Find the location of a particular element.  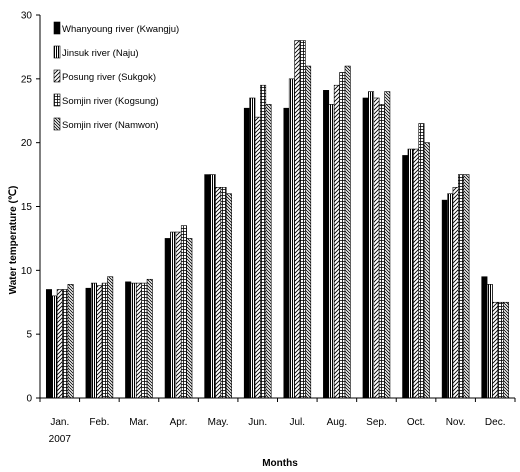

x-tick-label: May. is located at coordinates (218, 422).